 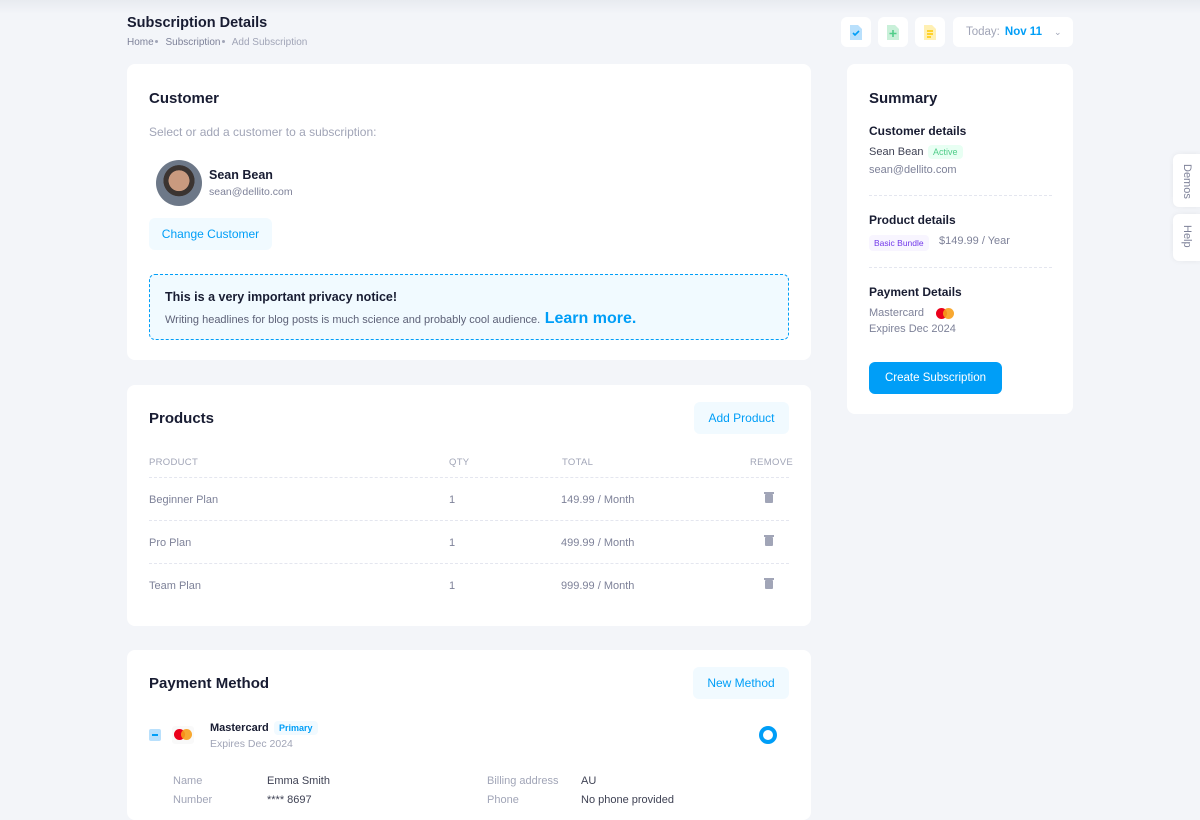 What do you see at coordinates (1023, 32) in the screenshot?
I see `date-value: Nov 11` at bounding box center [1023, 32].